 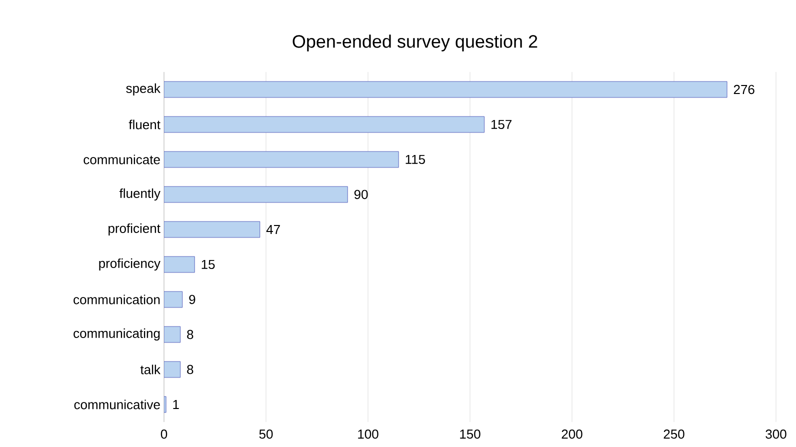 What do you see at coordinates (208, 265) in the screenshot?
I see `data-label: 15` at bounding box center [208, 265].